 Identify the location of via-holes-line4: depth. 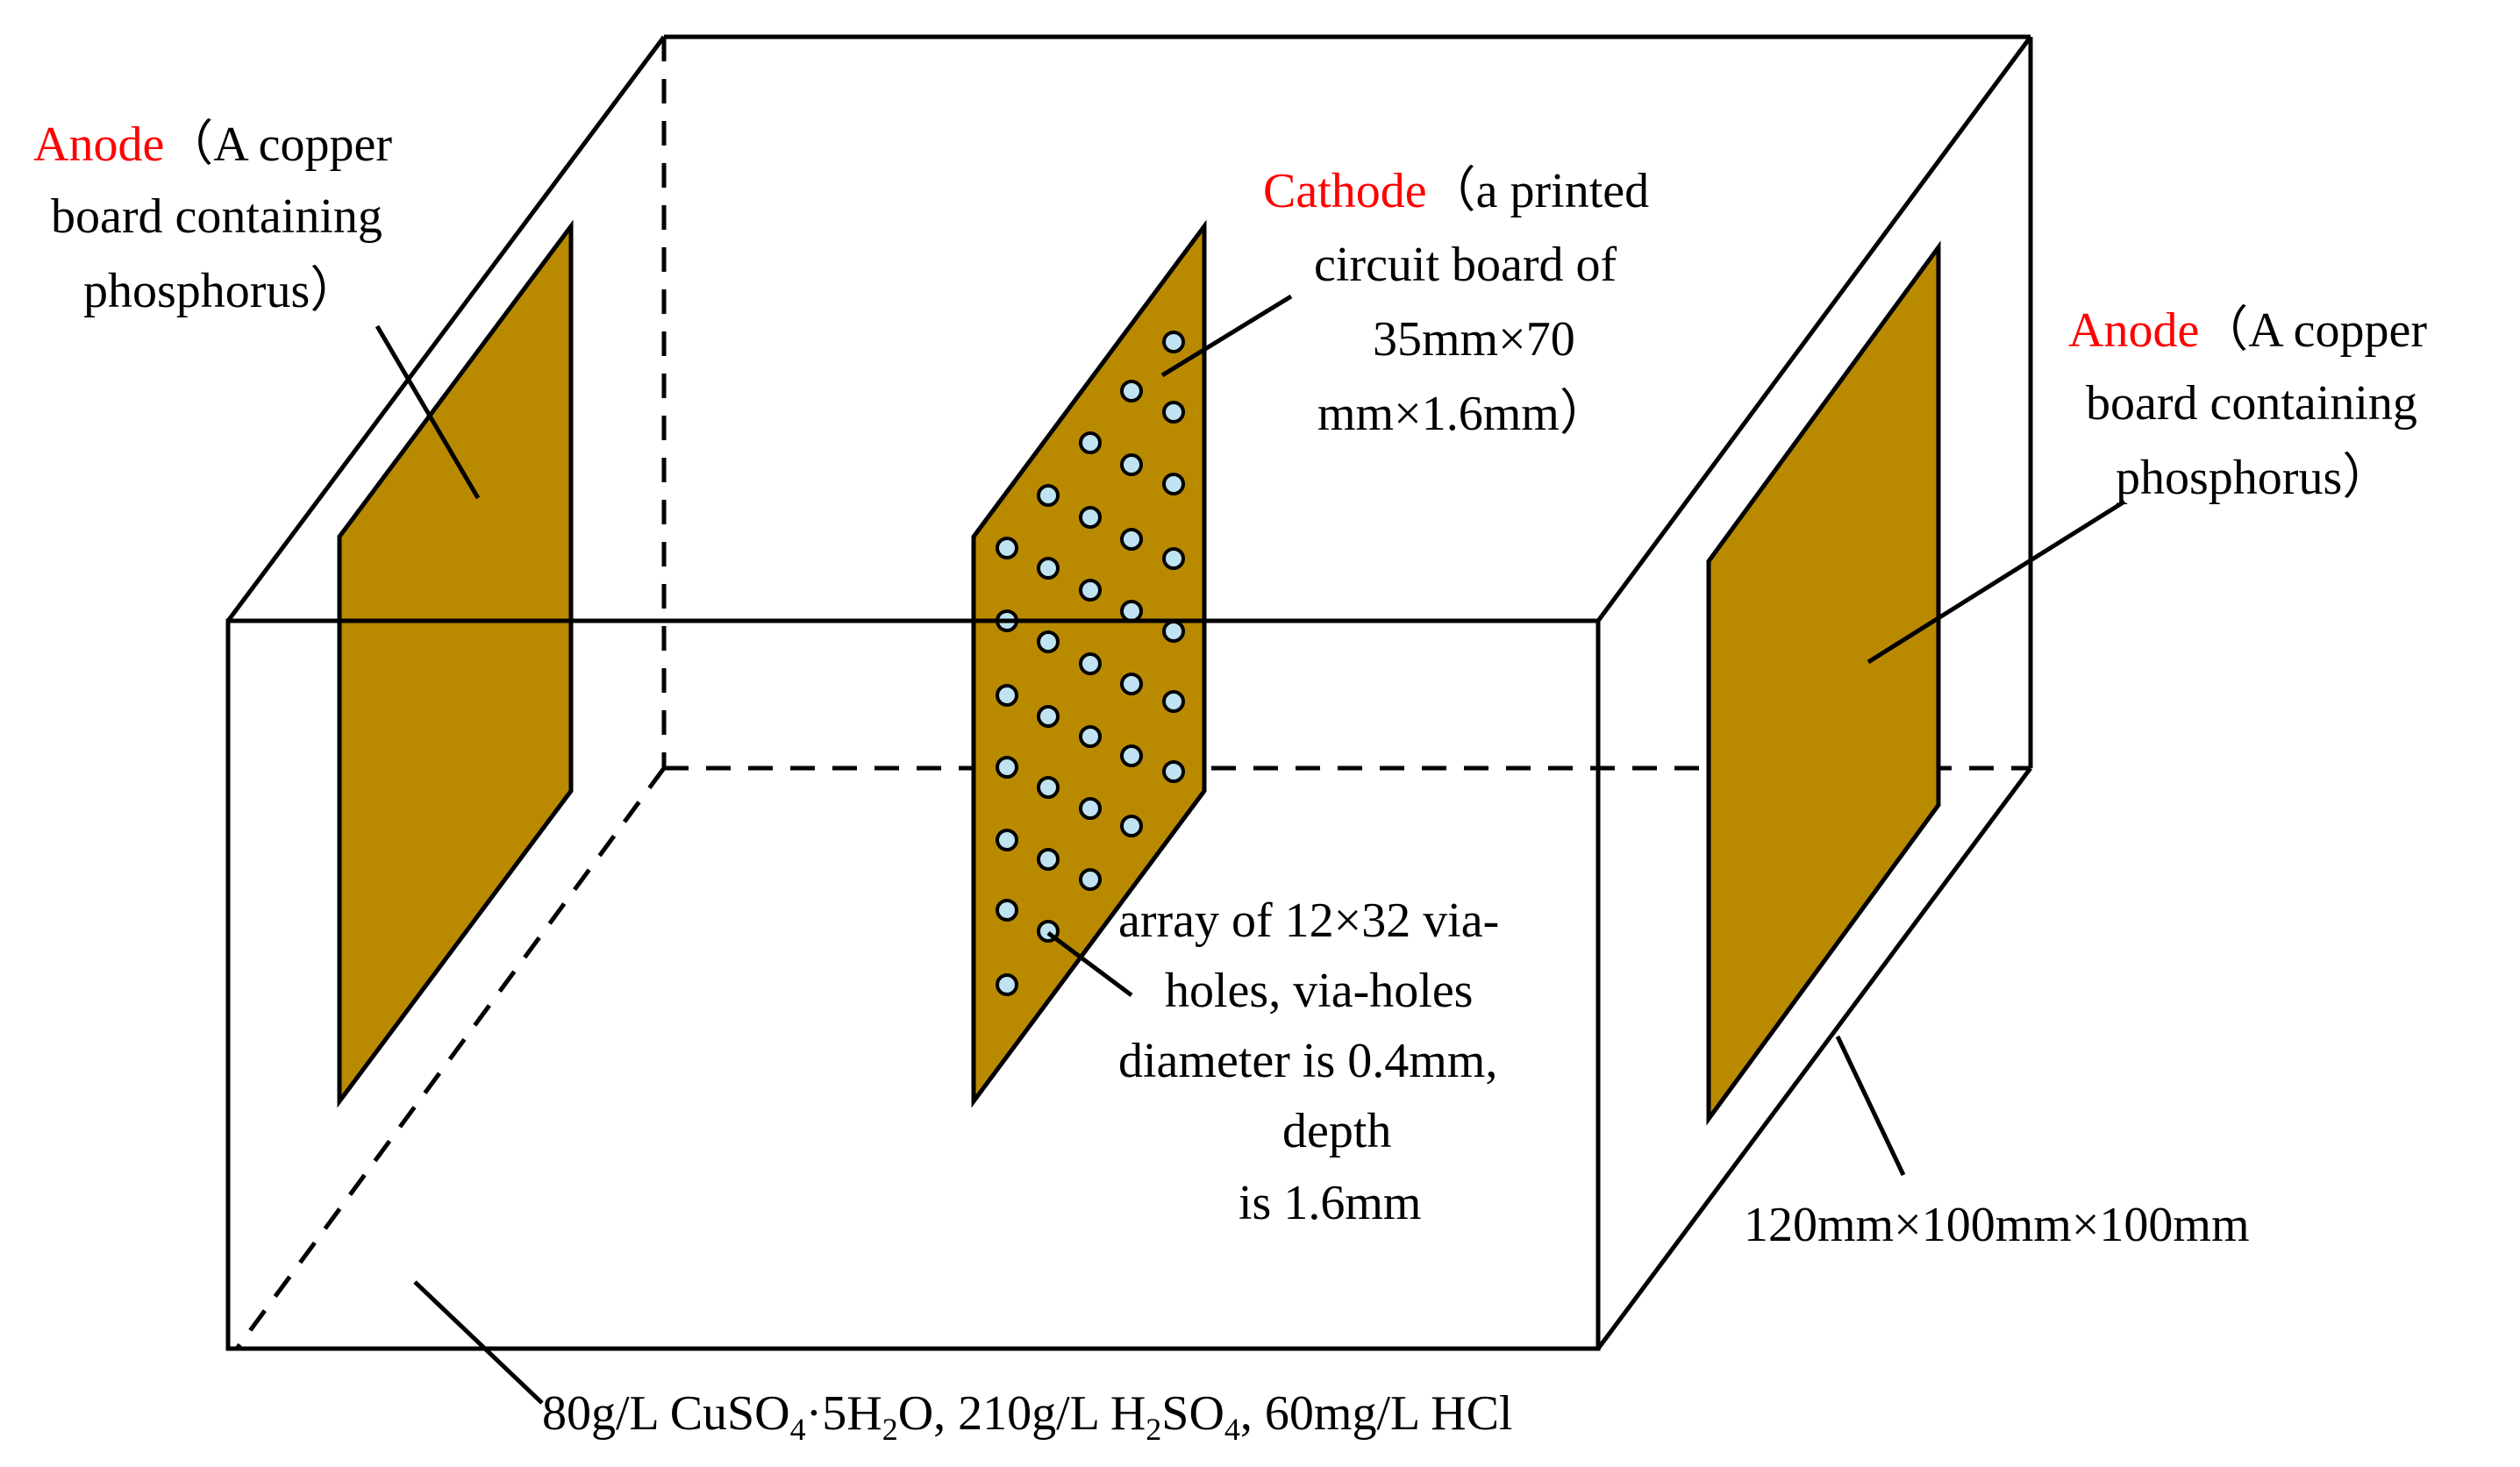
(1336, 1131).